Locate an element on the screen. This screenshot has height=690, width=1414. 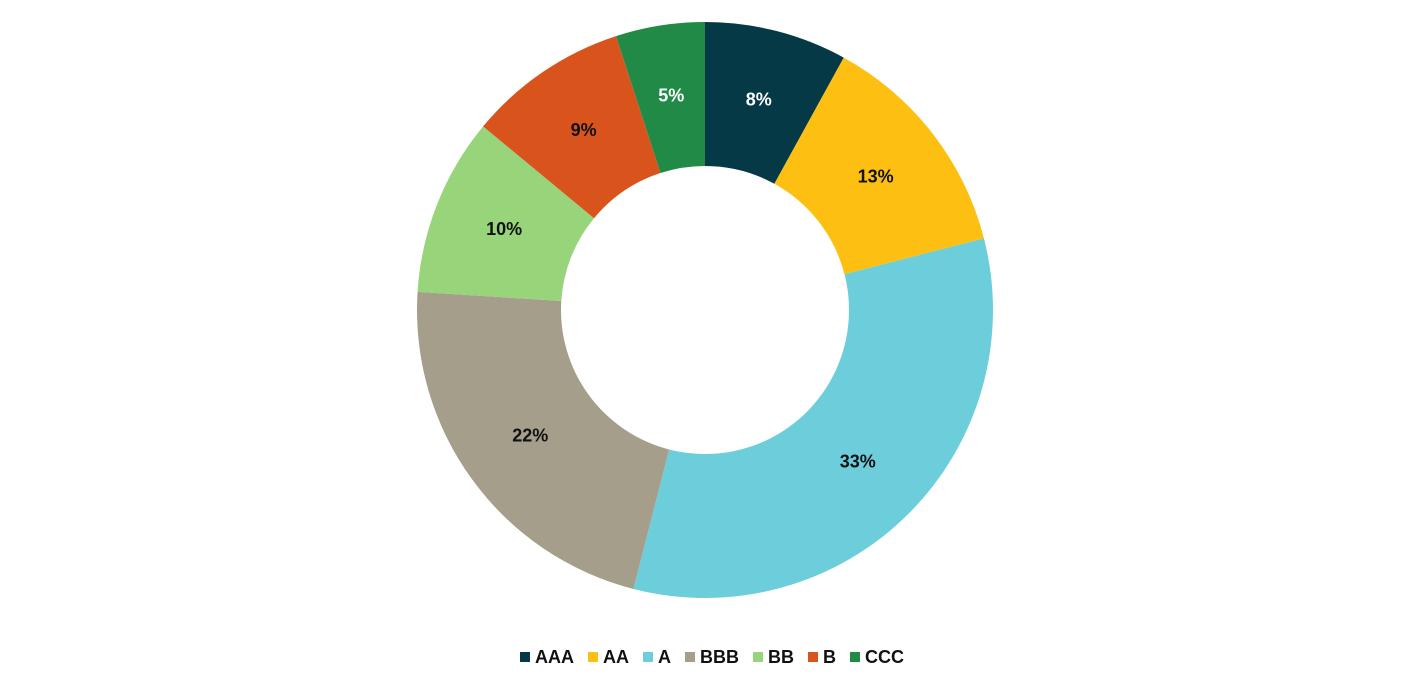
slice-label: 13% is located at coordinates (876, 176).